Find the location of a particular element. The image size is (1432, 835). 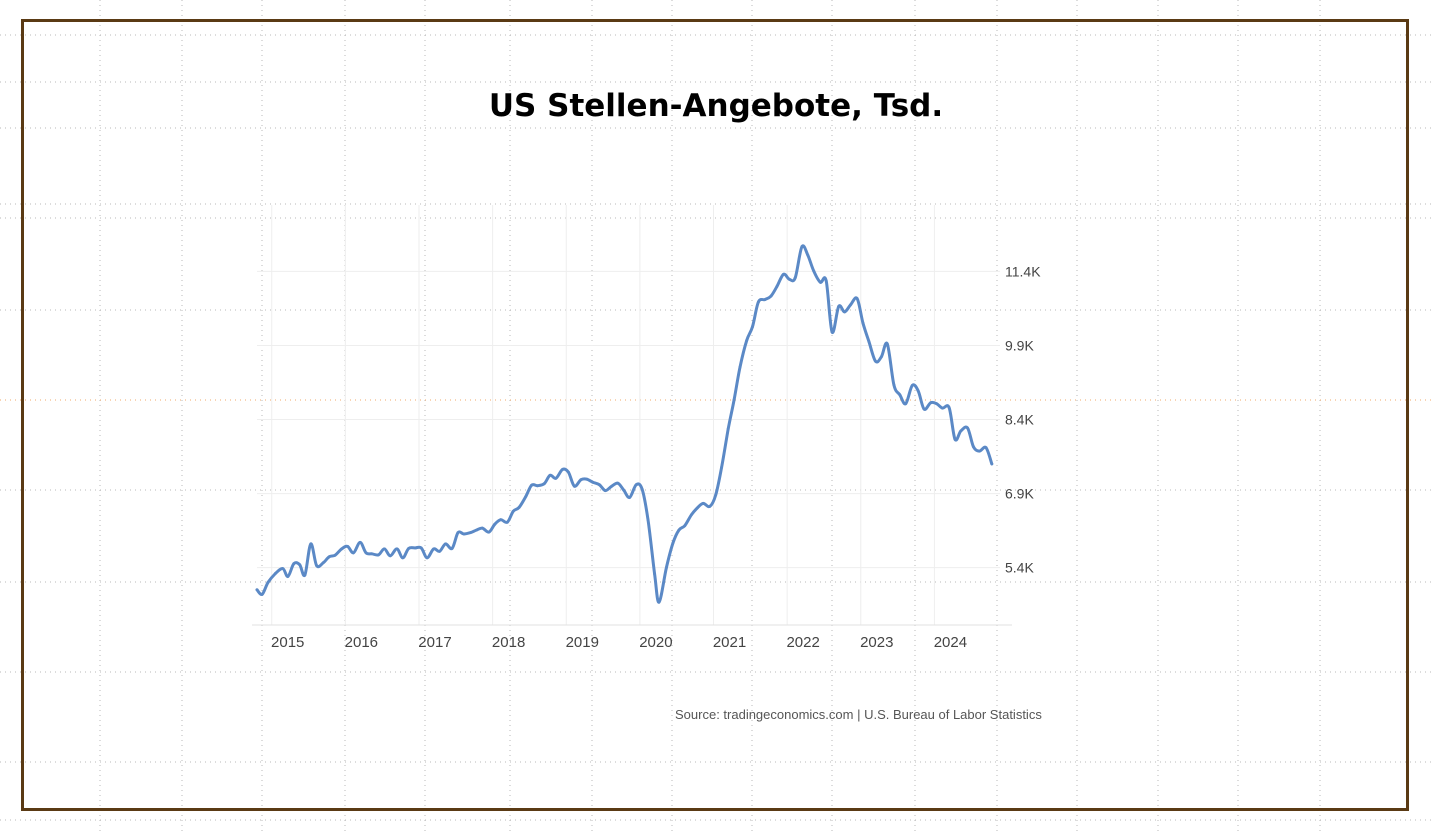

x-tick-label: 2022 is located at coordinates (802, 642).